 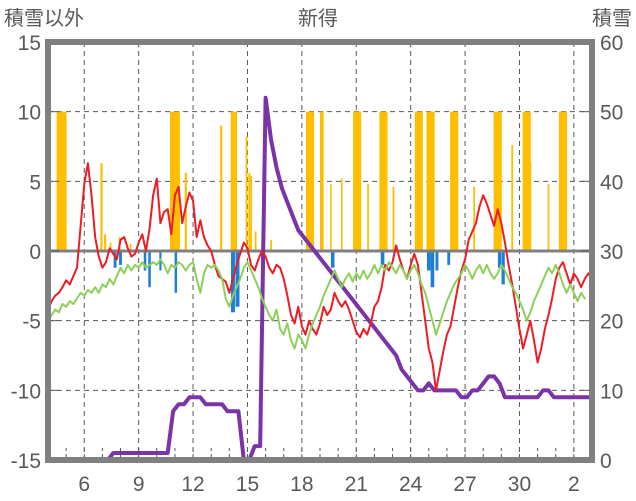 What do you see at coordinates (318, 19) in the screenshot?
I see `page-title: 新得` at bounding box center [318, 19].